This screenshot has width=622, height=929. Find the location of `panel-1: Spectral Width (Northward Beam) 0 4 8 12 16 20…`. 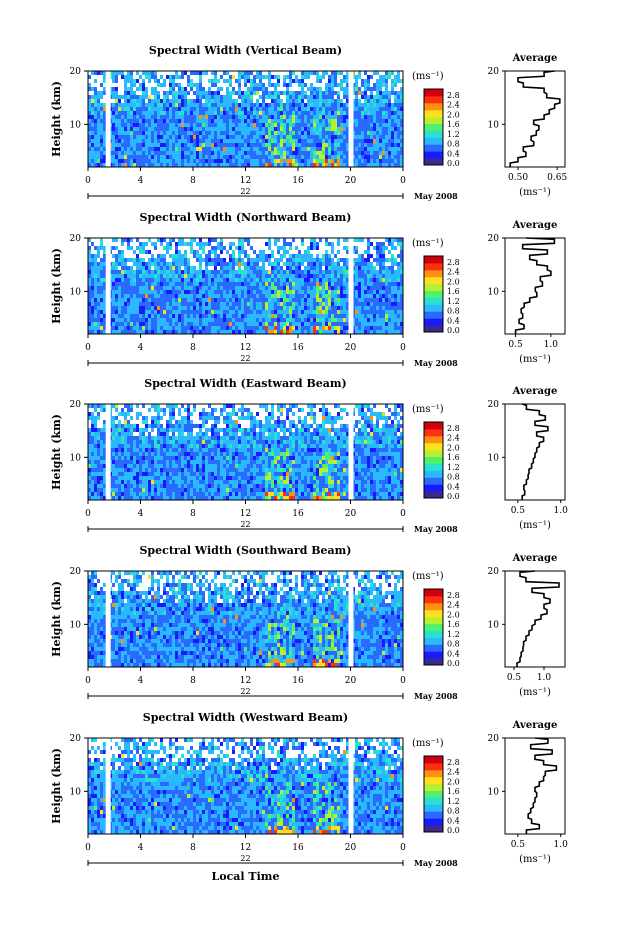

panel-1: Spectral Width (Northward Beam) 0 4 8 12 16 20… is located at coordinates (308, 289).